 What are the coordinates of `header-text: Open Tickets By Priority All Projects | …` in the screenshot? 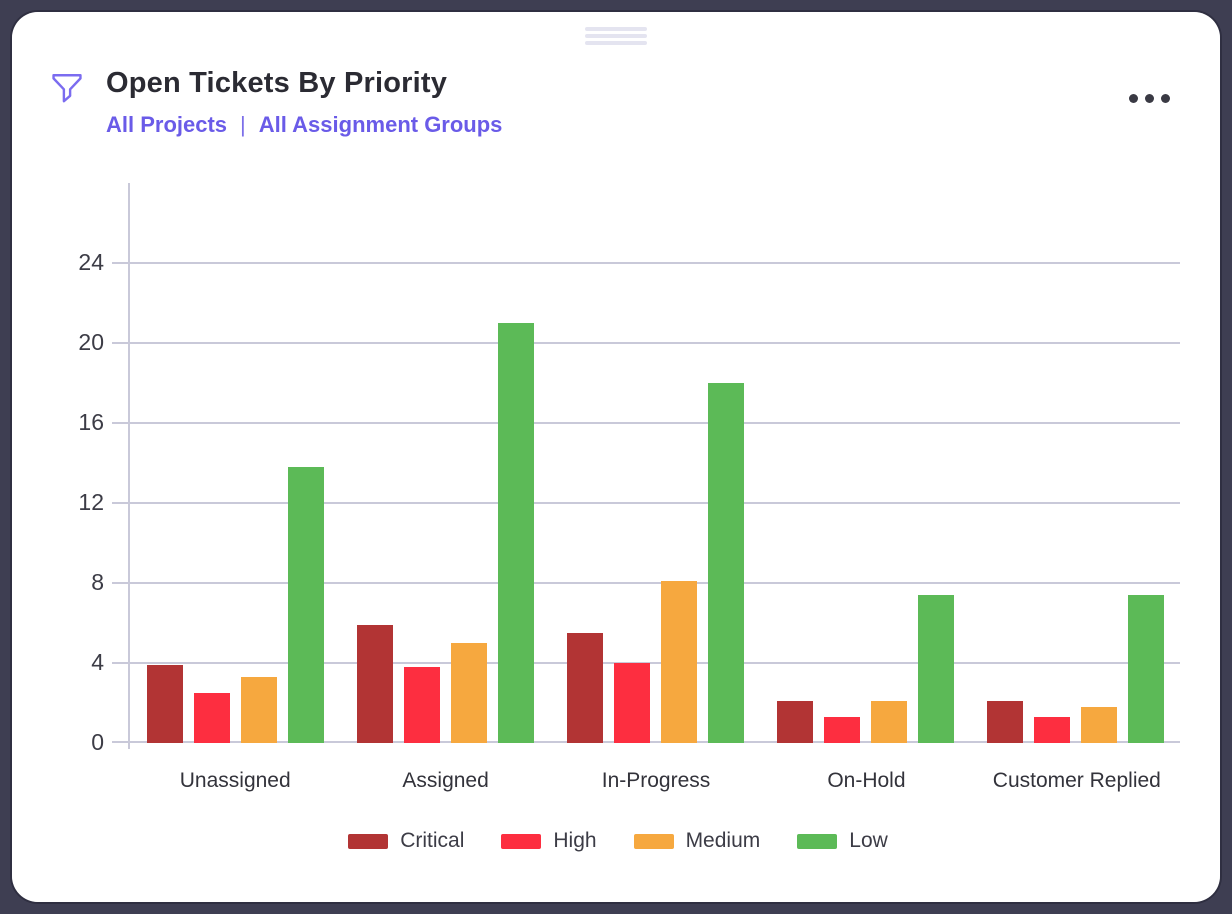 It's located at (304, 102).